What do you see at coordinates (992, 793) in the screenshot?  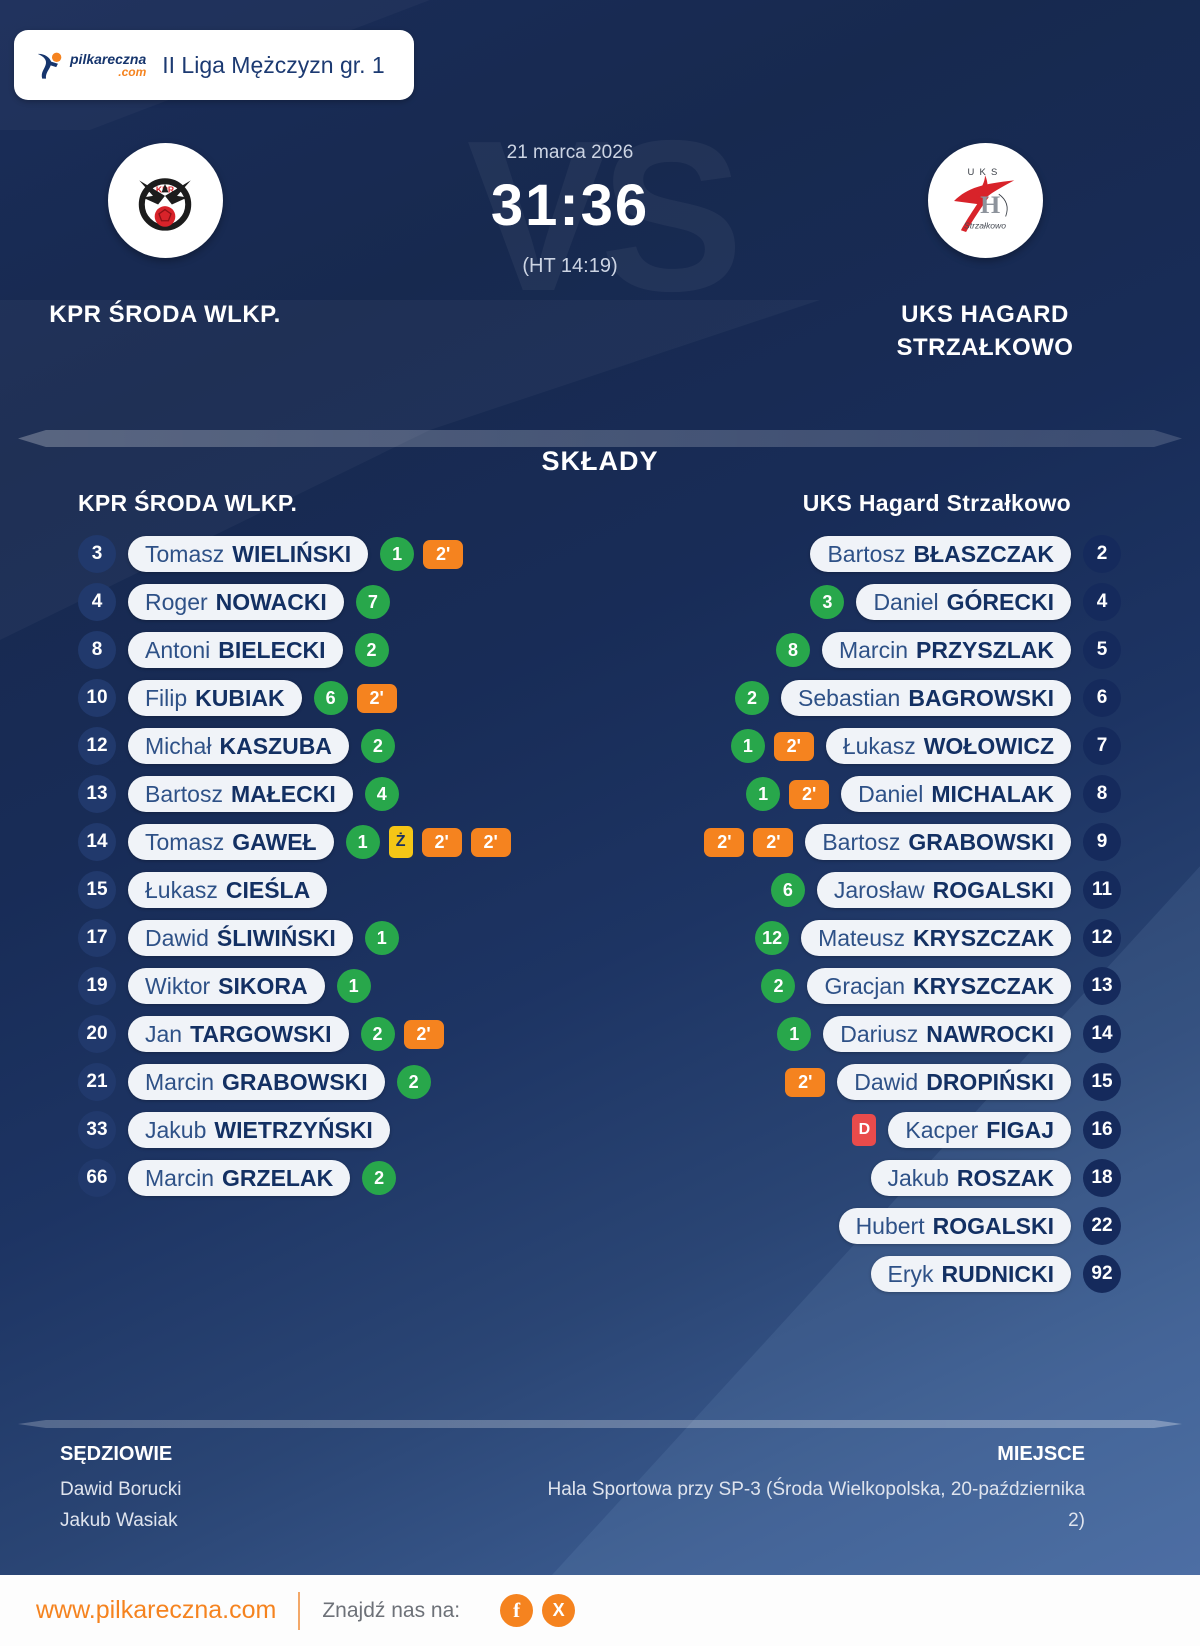 I see `player-last-name: MICHALAK` at bounding box center [992, 793].